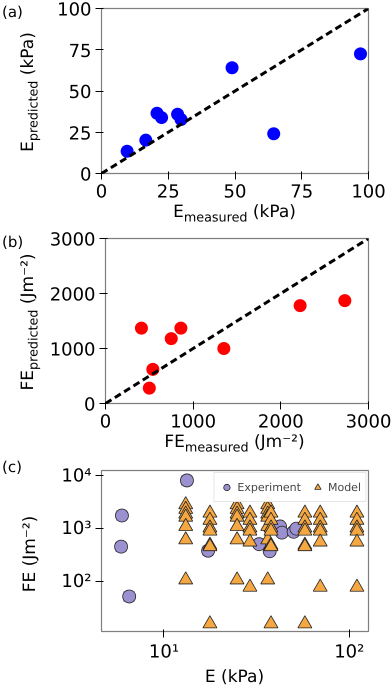  What do you see at coordinates (76, 529) in the screenshot?
I see `y-tick-label: 10³` at bounding box center [76, 529].